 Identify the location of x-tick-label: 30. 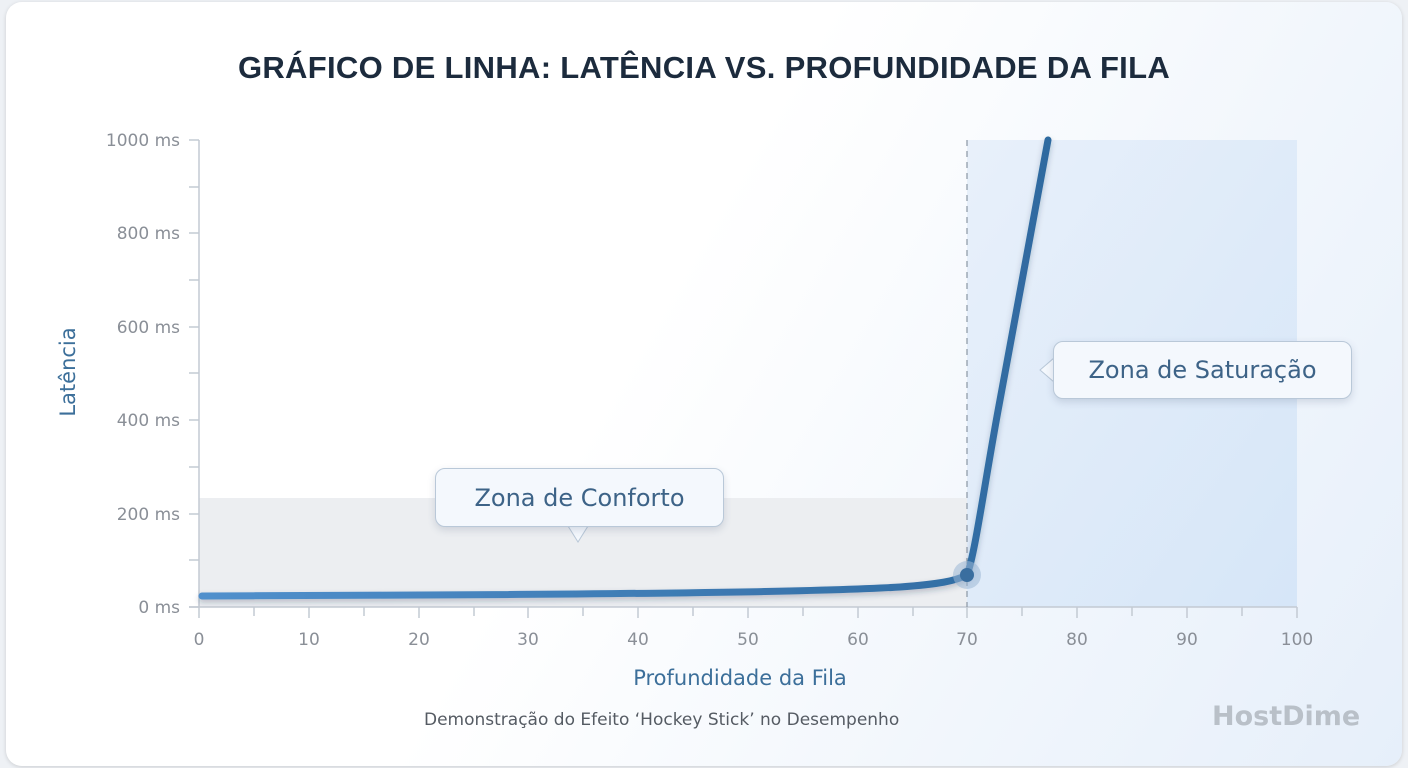
(528, 640).